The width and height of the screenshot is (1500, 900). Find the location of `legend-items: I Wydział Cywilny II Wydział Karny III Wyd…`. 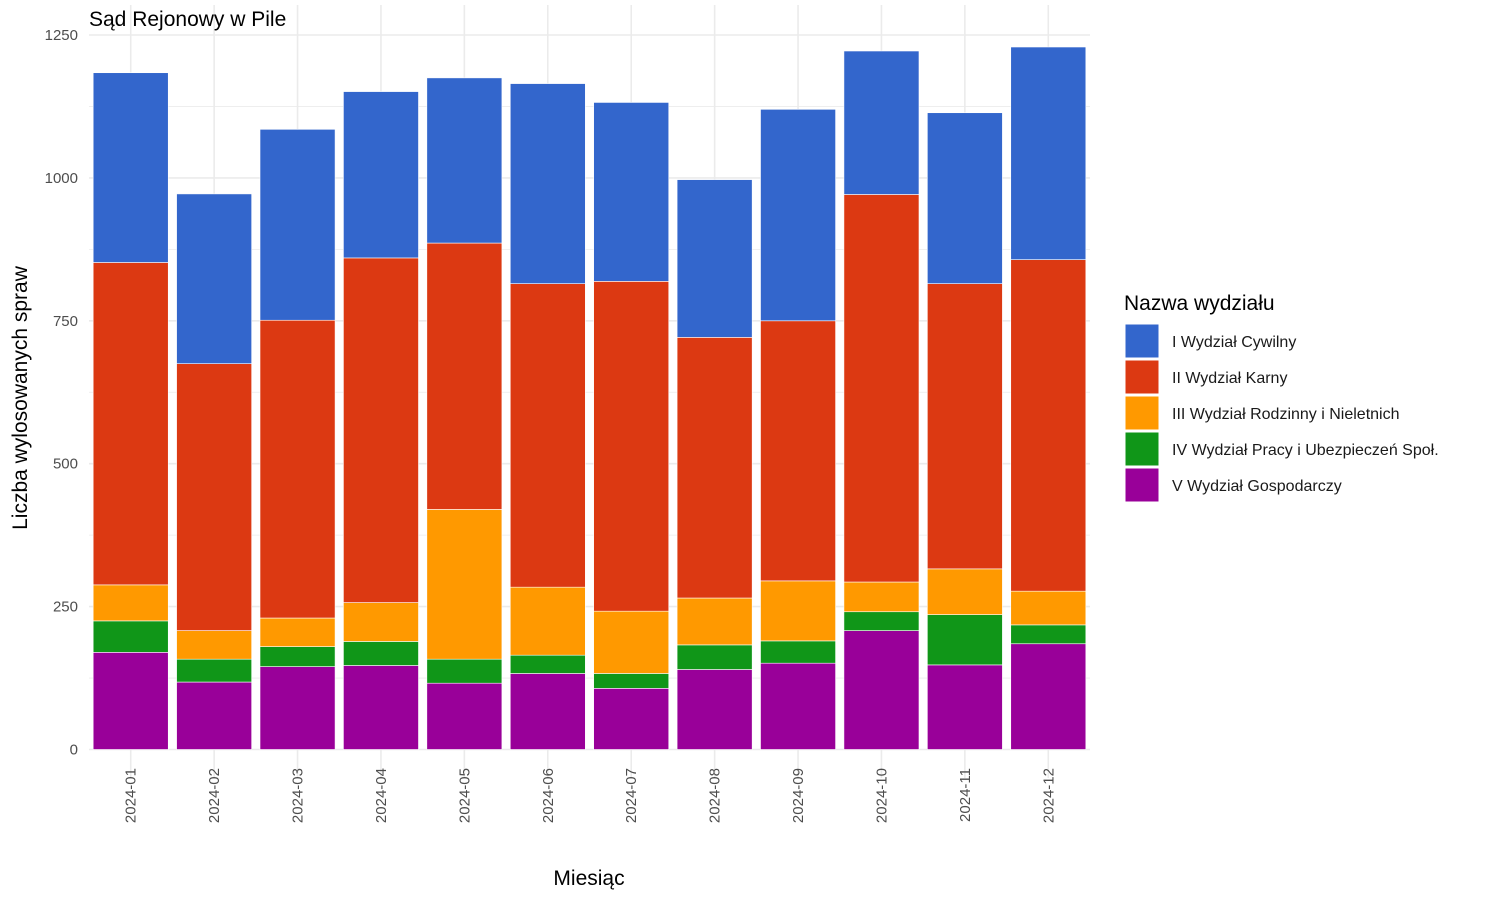

legend-items: I Wydział Cywilny II Wydział Karny III Wyd… is located at coordinates (1281, 413).